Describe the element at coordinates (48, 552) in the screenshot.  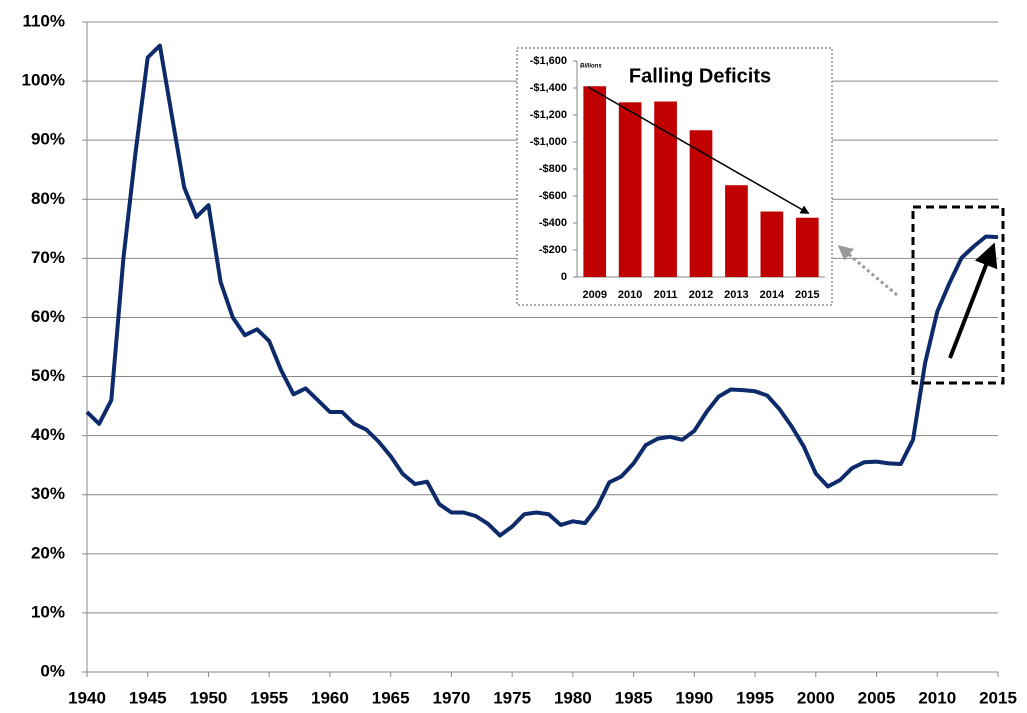
I see `y-tick-label: 20%` at that location.